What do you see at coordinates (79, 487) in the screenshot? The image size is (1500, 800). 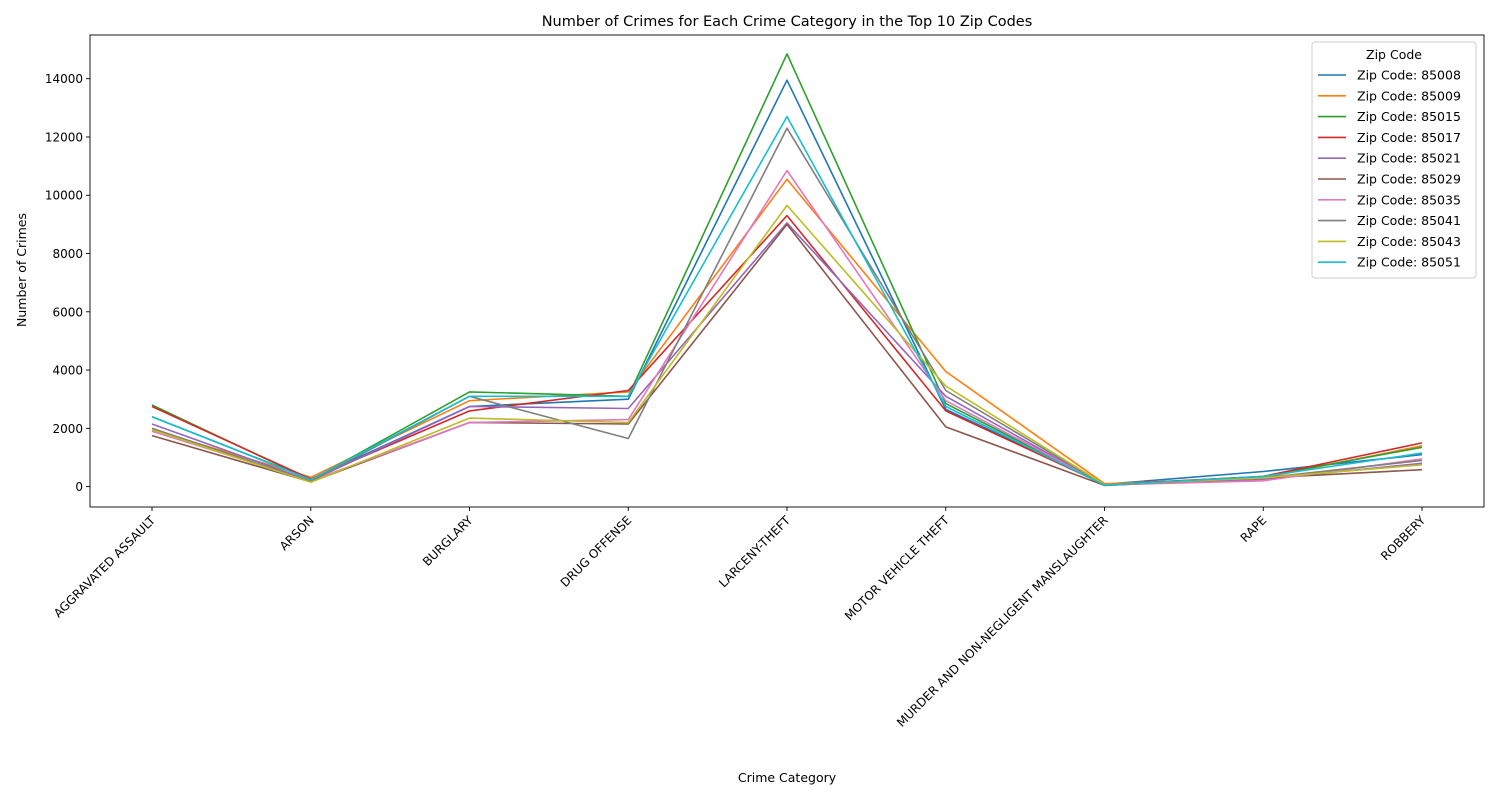 I see `y-tick-label: 0` at bounding box center [79, 487].